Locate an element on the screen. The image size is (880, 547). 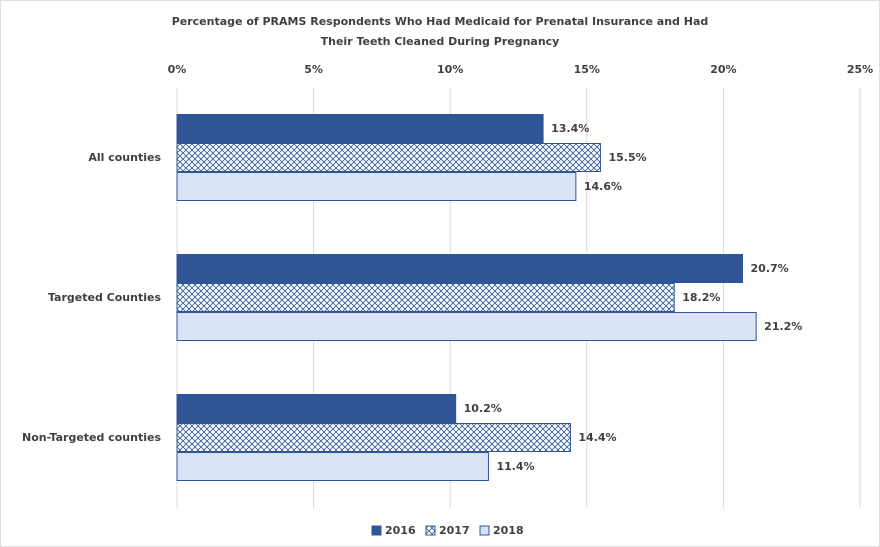
x-tick-label: 15% is located at coordinates (587, 69).